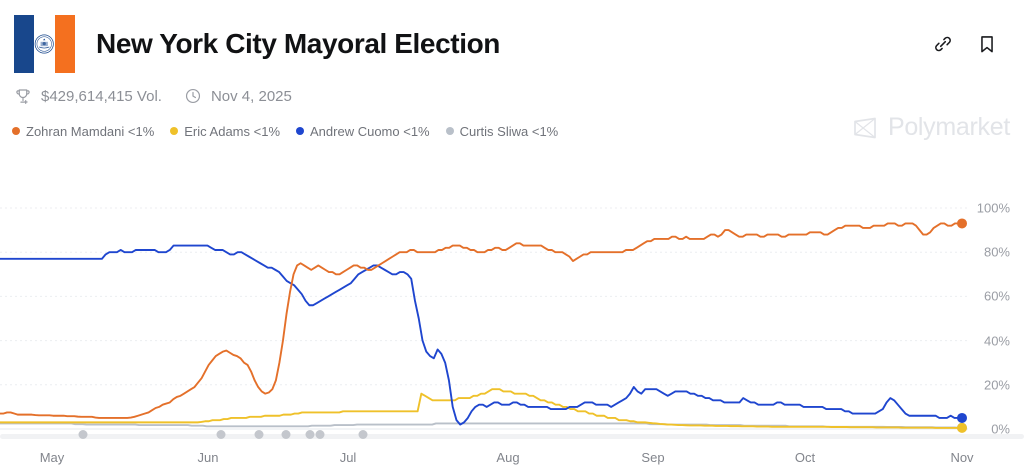  What do you see at coordinates (232, 131) in the screenshot?
I see `legend-label-adams: Eric Adams <1%` at bounding box center [232, 131].